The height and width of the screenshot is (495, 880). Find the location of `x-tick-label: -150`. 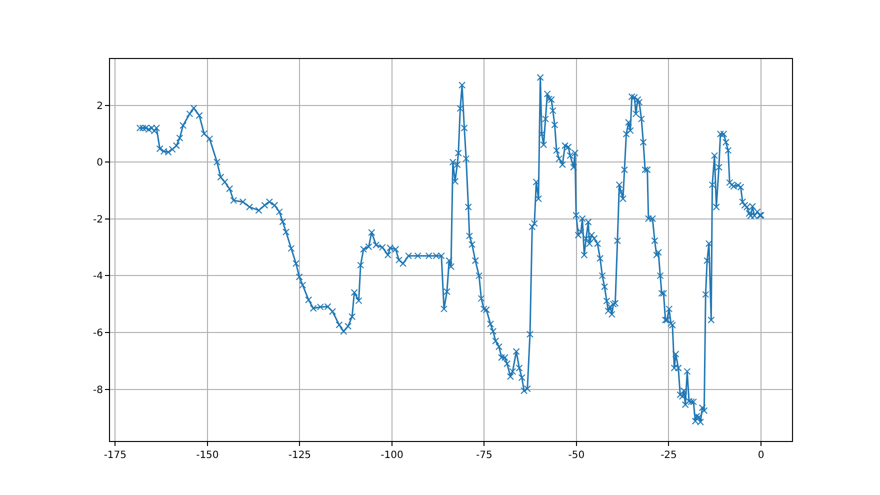

x-tick-label: -150 is located at coordinates (207, 455).